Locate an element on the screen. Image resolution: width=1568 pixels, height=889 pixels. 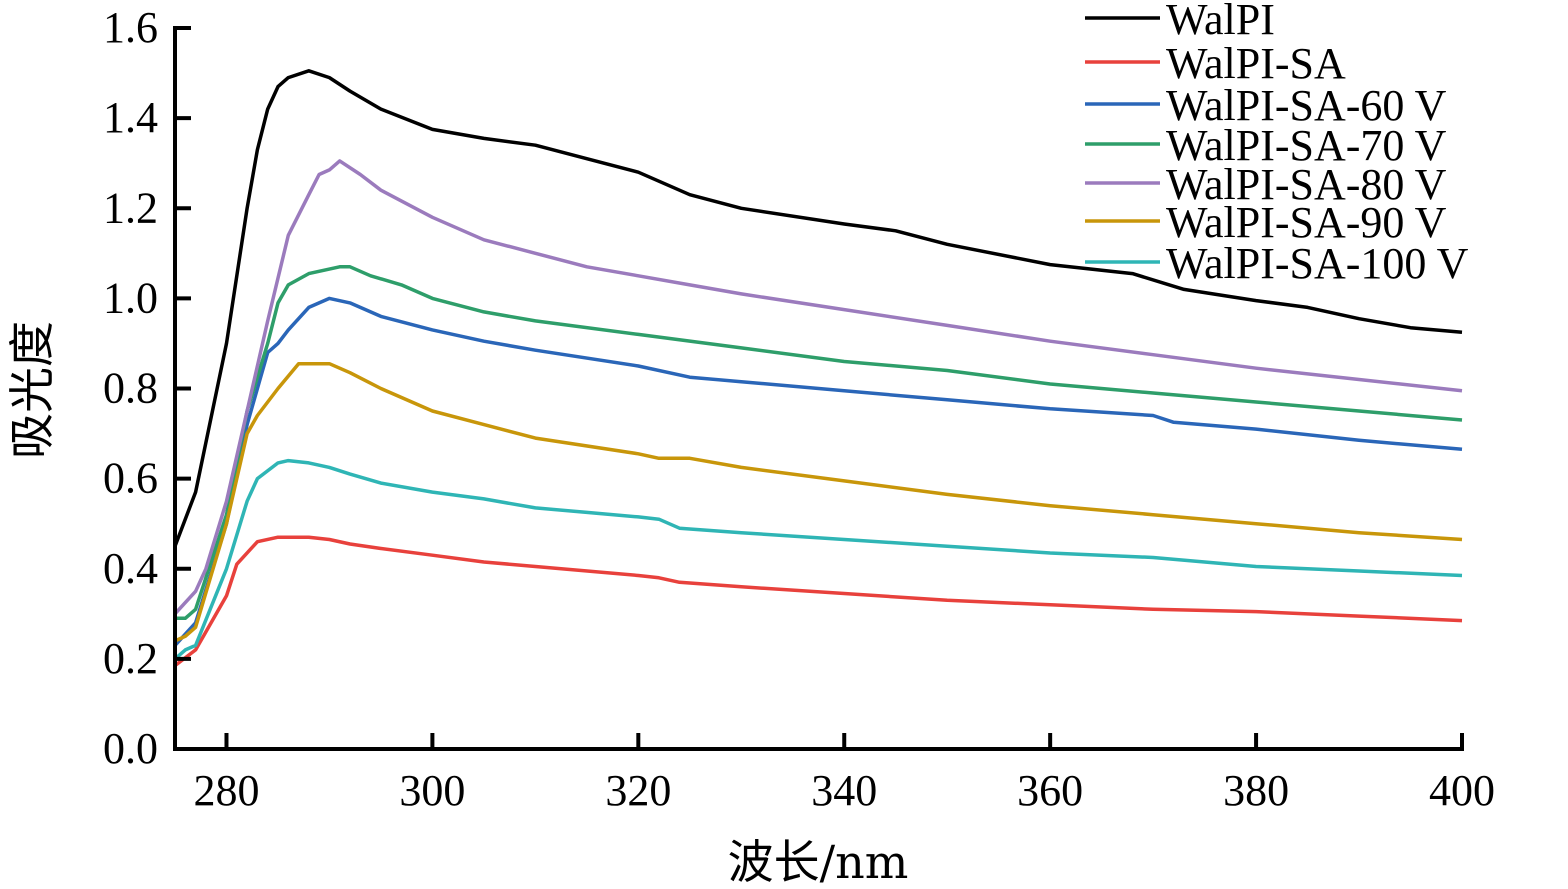
y-axis-label: 吸光度 is located at coordinates (32, 390).